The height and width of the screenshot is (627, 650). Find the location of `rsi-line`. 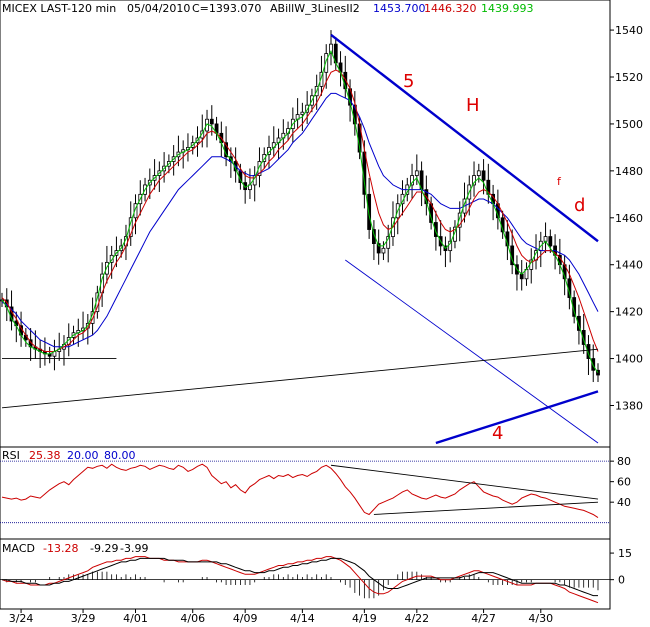

rsi-line is located at coordinates (300, 491).